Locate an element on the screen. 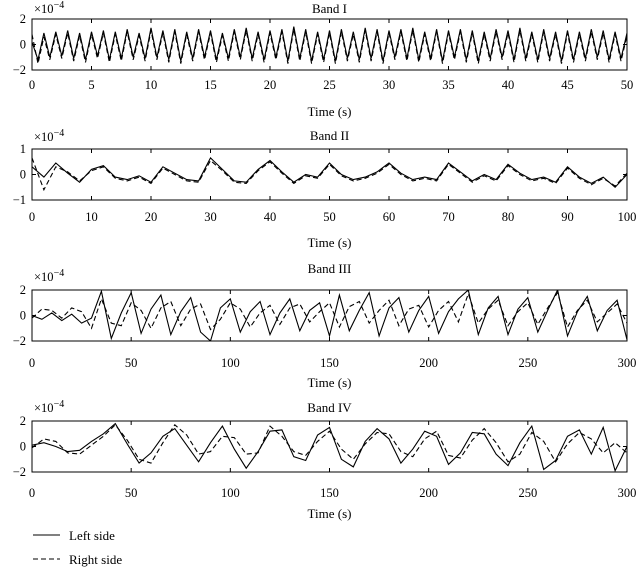 This screenshot has width=644, height=569. x-tick-label: 80 is located at coordinates (508, 217).